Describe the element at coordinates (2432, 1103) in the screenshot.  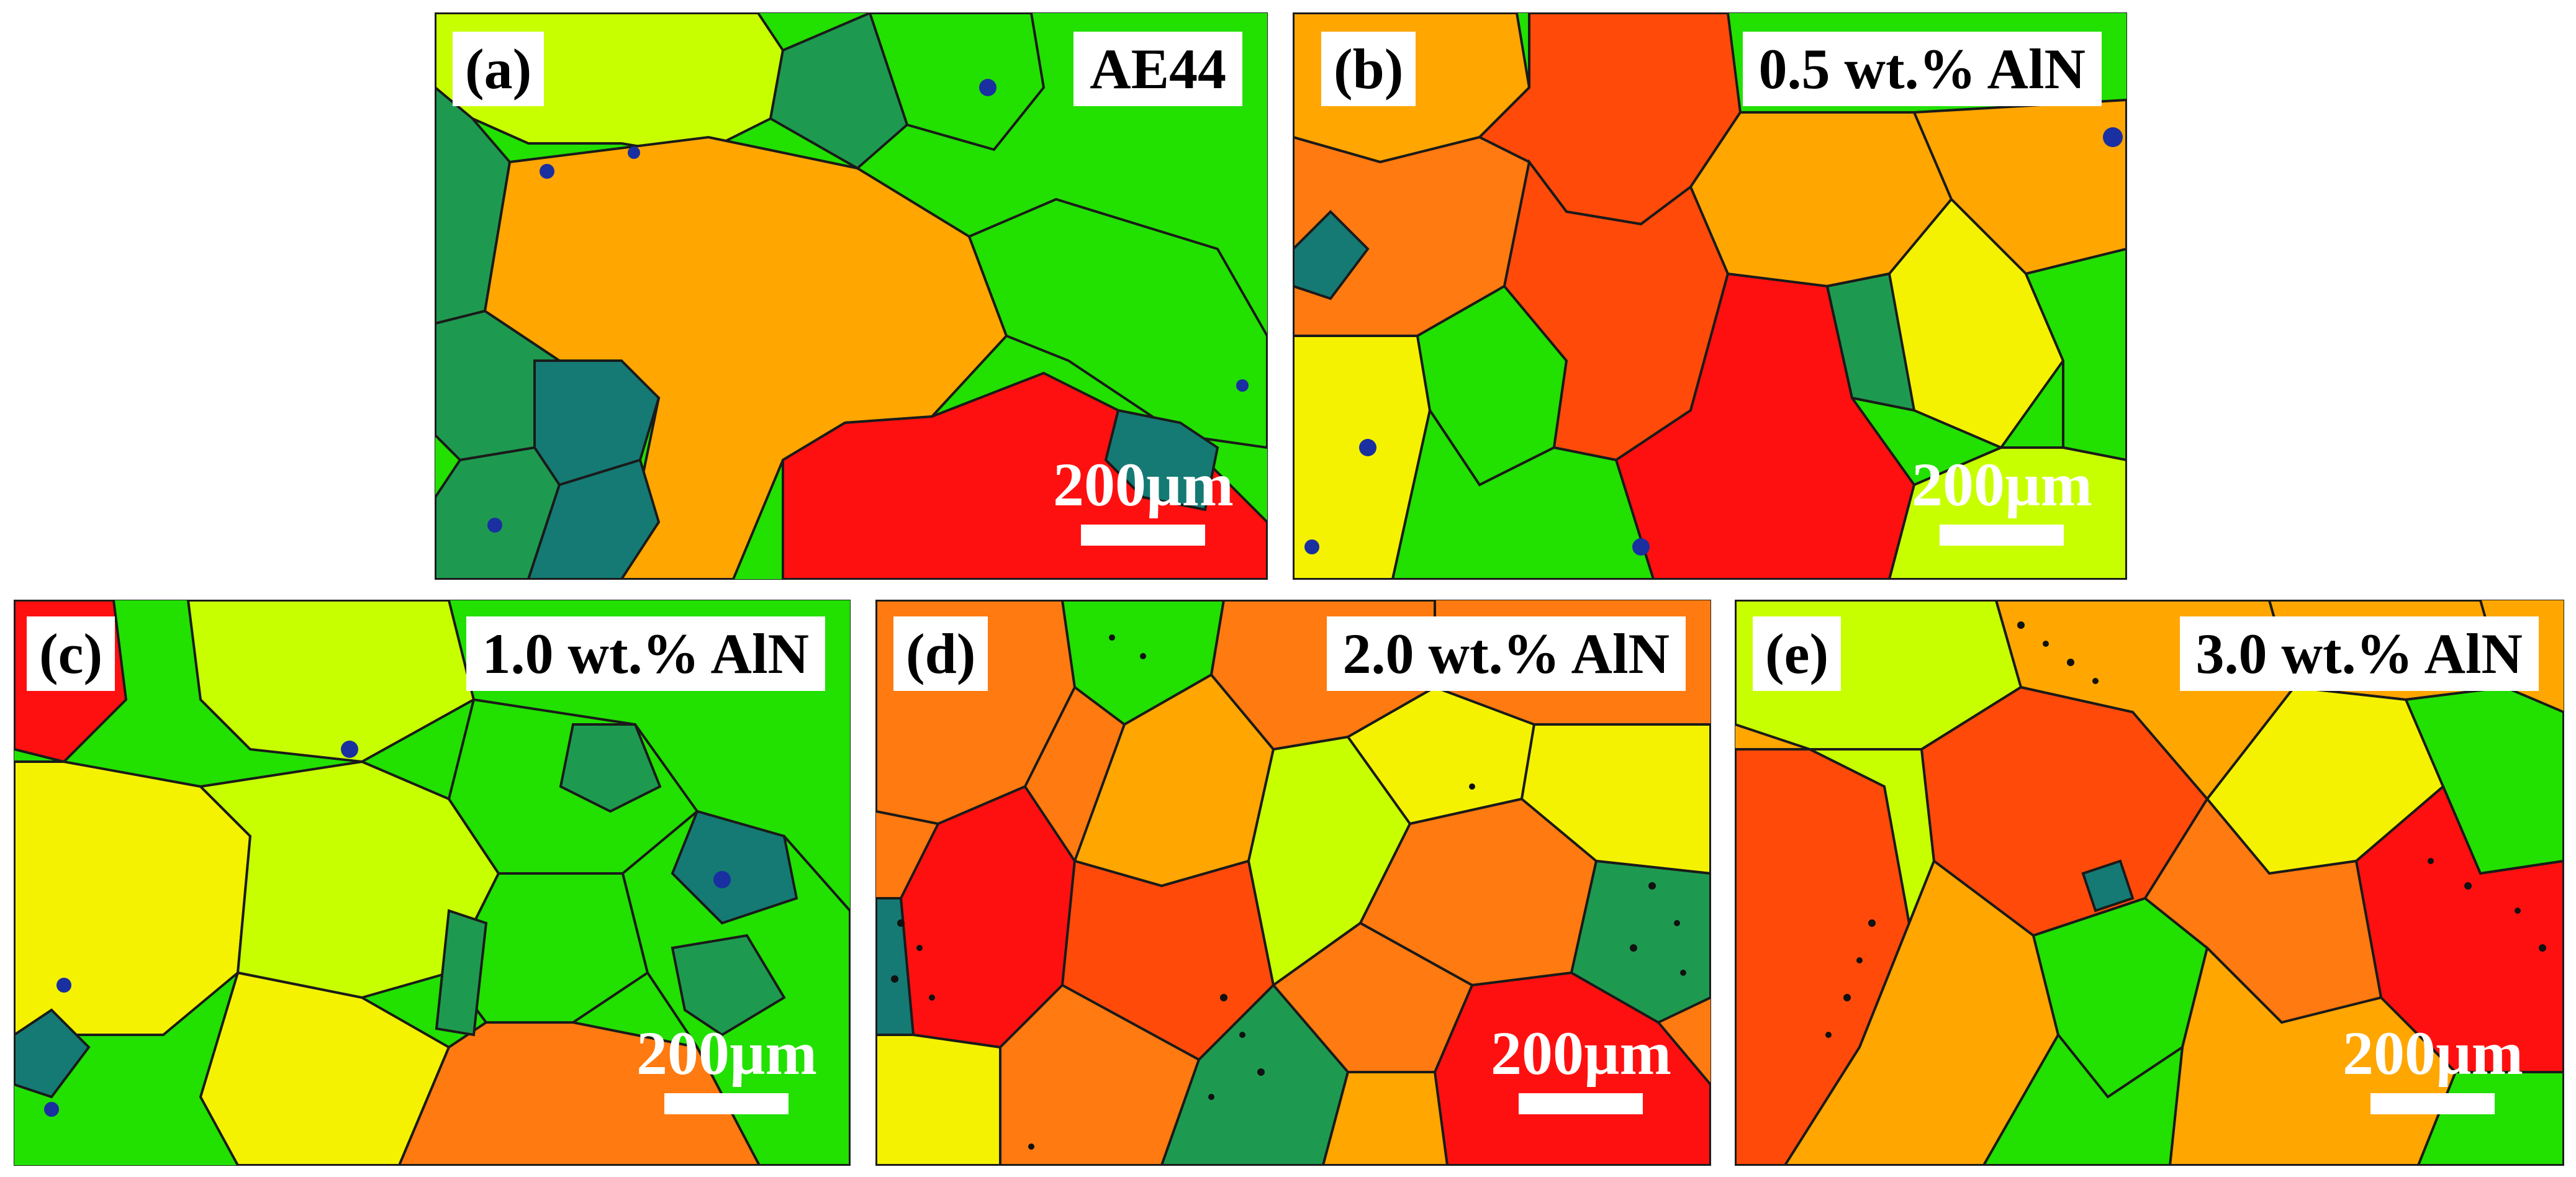
I see `scale-bar-line-e` at that location.